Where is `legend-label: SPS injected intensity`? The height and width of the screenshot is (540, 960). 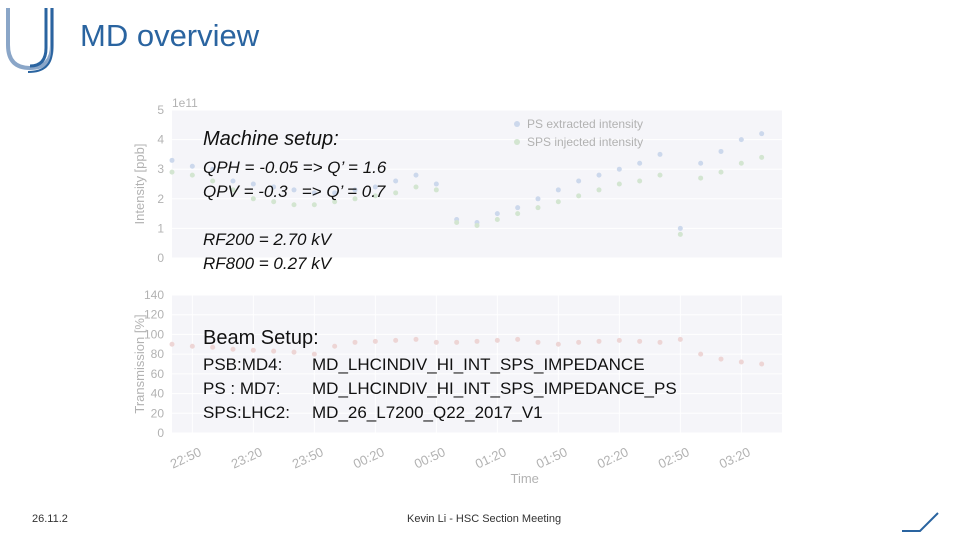
legend-label: SPS injected intensity is located at coordinates (585, 142).